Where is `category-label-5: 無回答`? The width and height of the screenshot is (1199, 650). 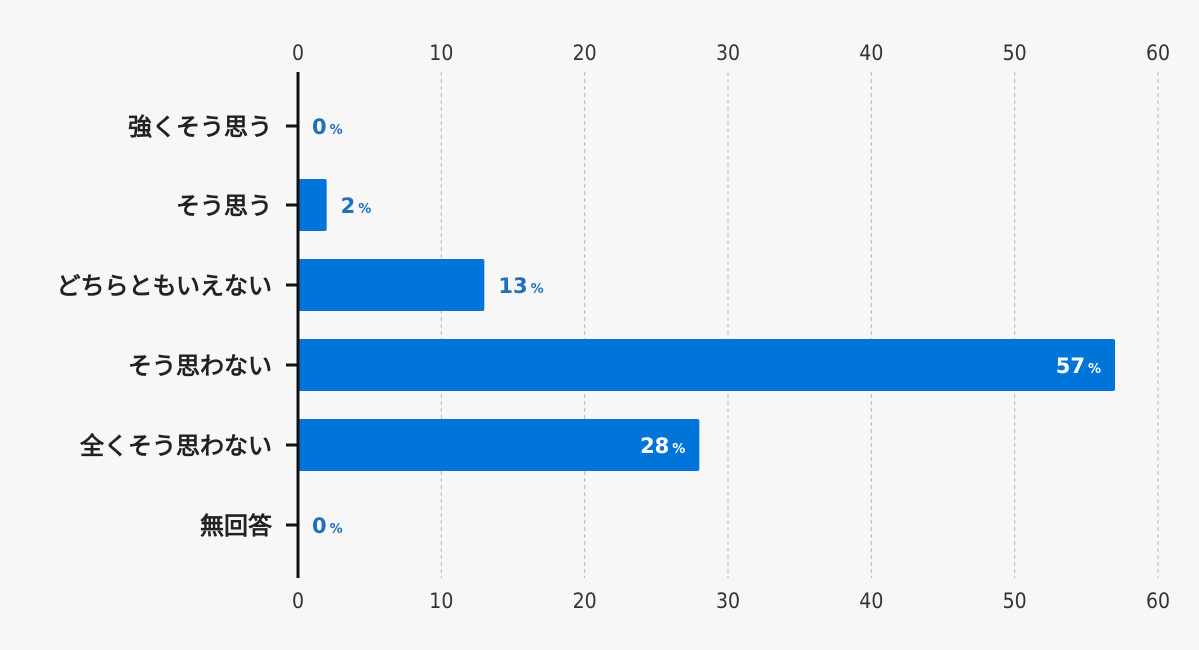
category-label-5: 無回答 is located at coordinates (236, 526).